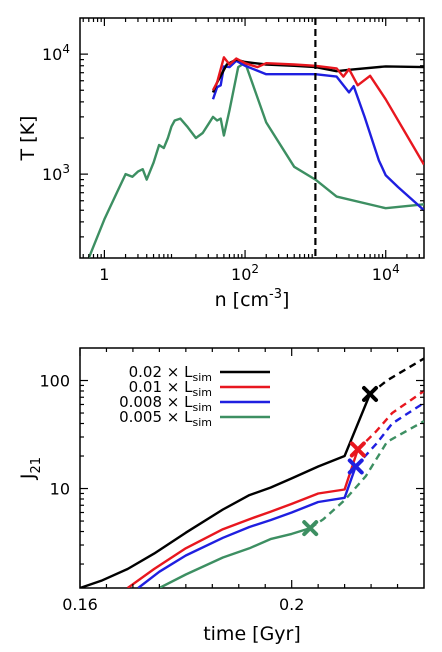 The height and width of the screenshot is (652, 442). Describe the element at coordinates (165, 403) in the screenshot. I see `legend-label: 0.008 × Lsim` at that location.